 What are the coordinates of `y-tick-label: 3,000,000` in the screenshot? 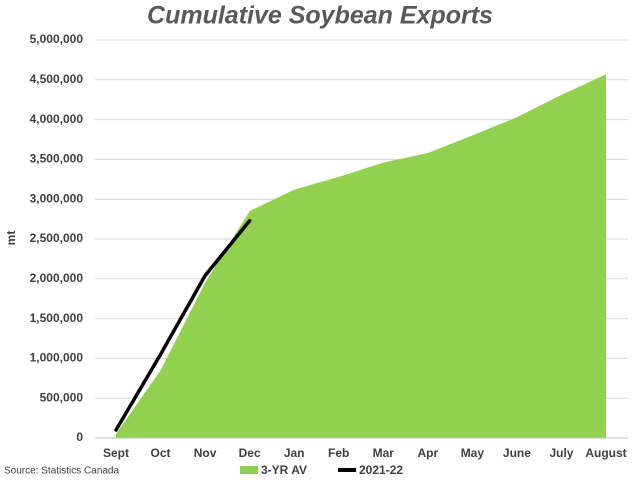 It's located at (57, 198).